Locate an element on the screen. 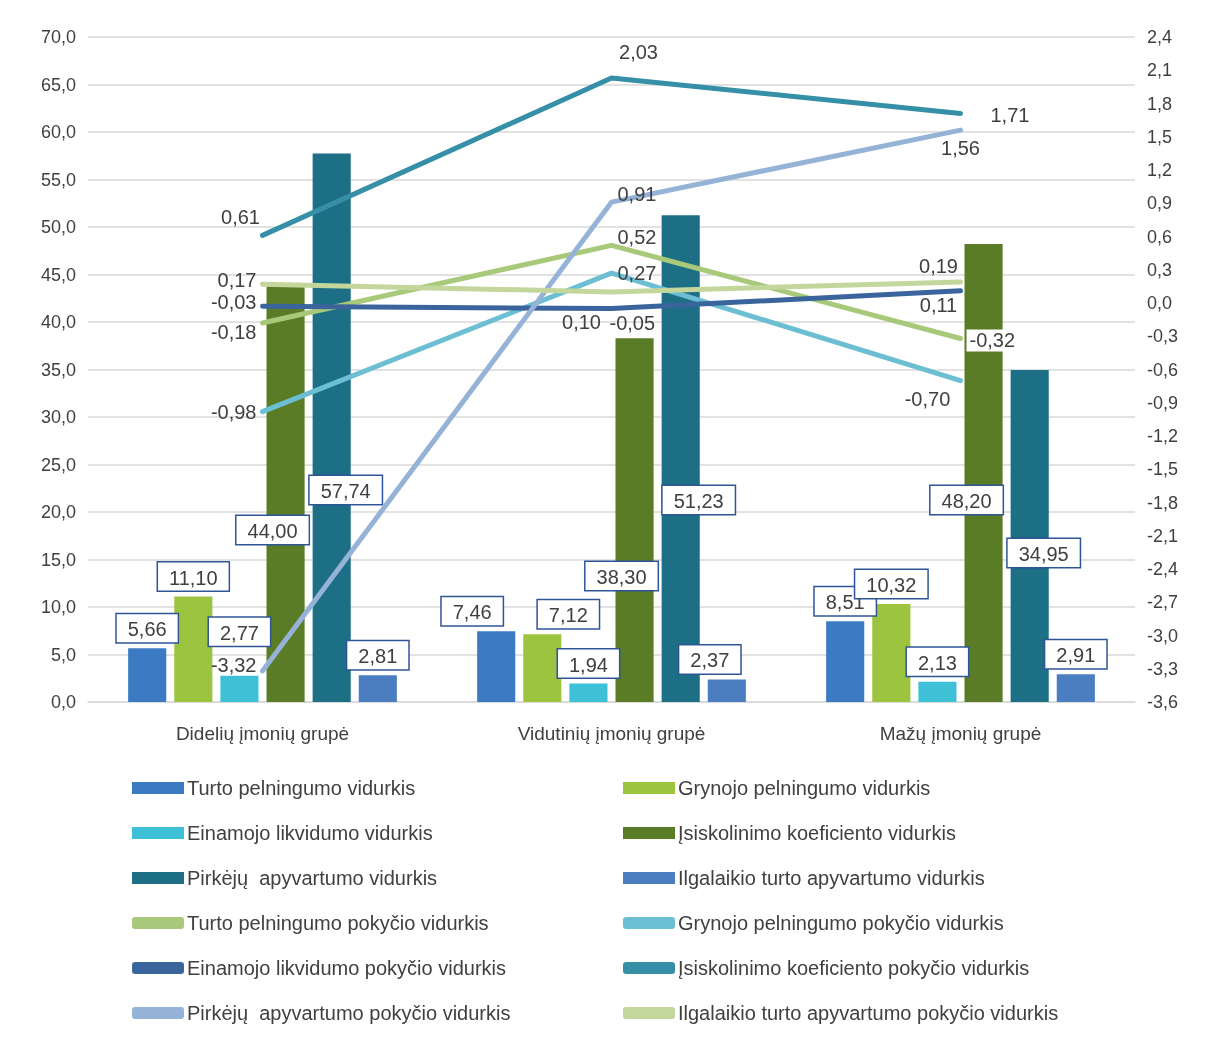  data-label: 1,71 is located at coordinates (1010, 115).